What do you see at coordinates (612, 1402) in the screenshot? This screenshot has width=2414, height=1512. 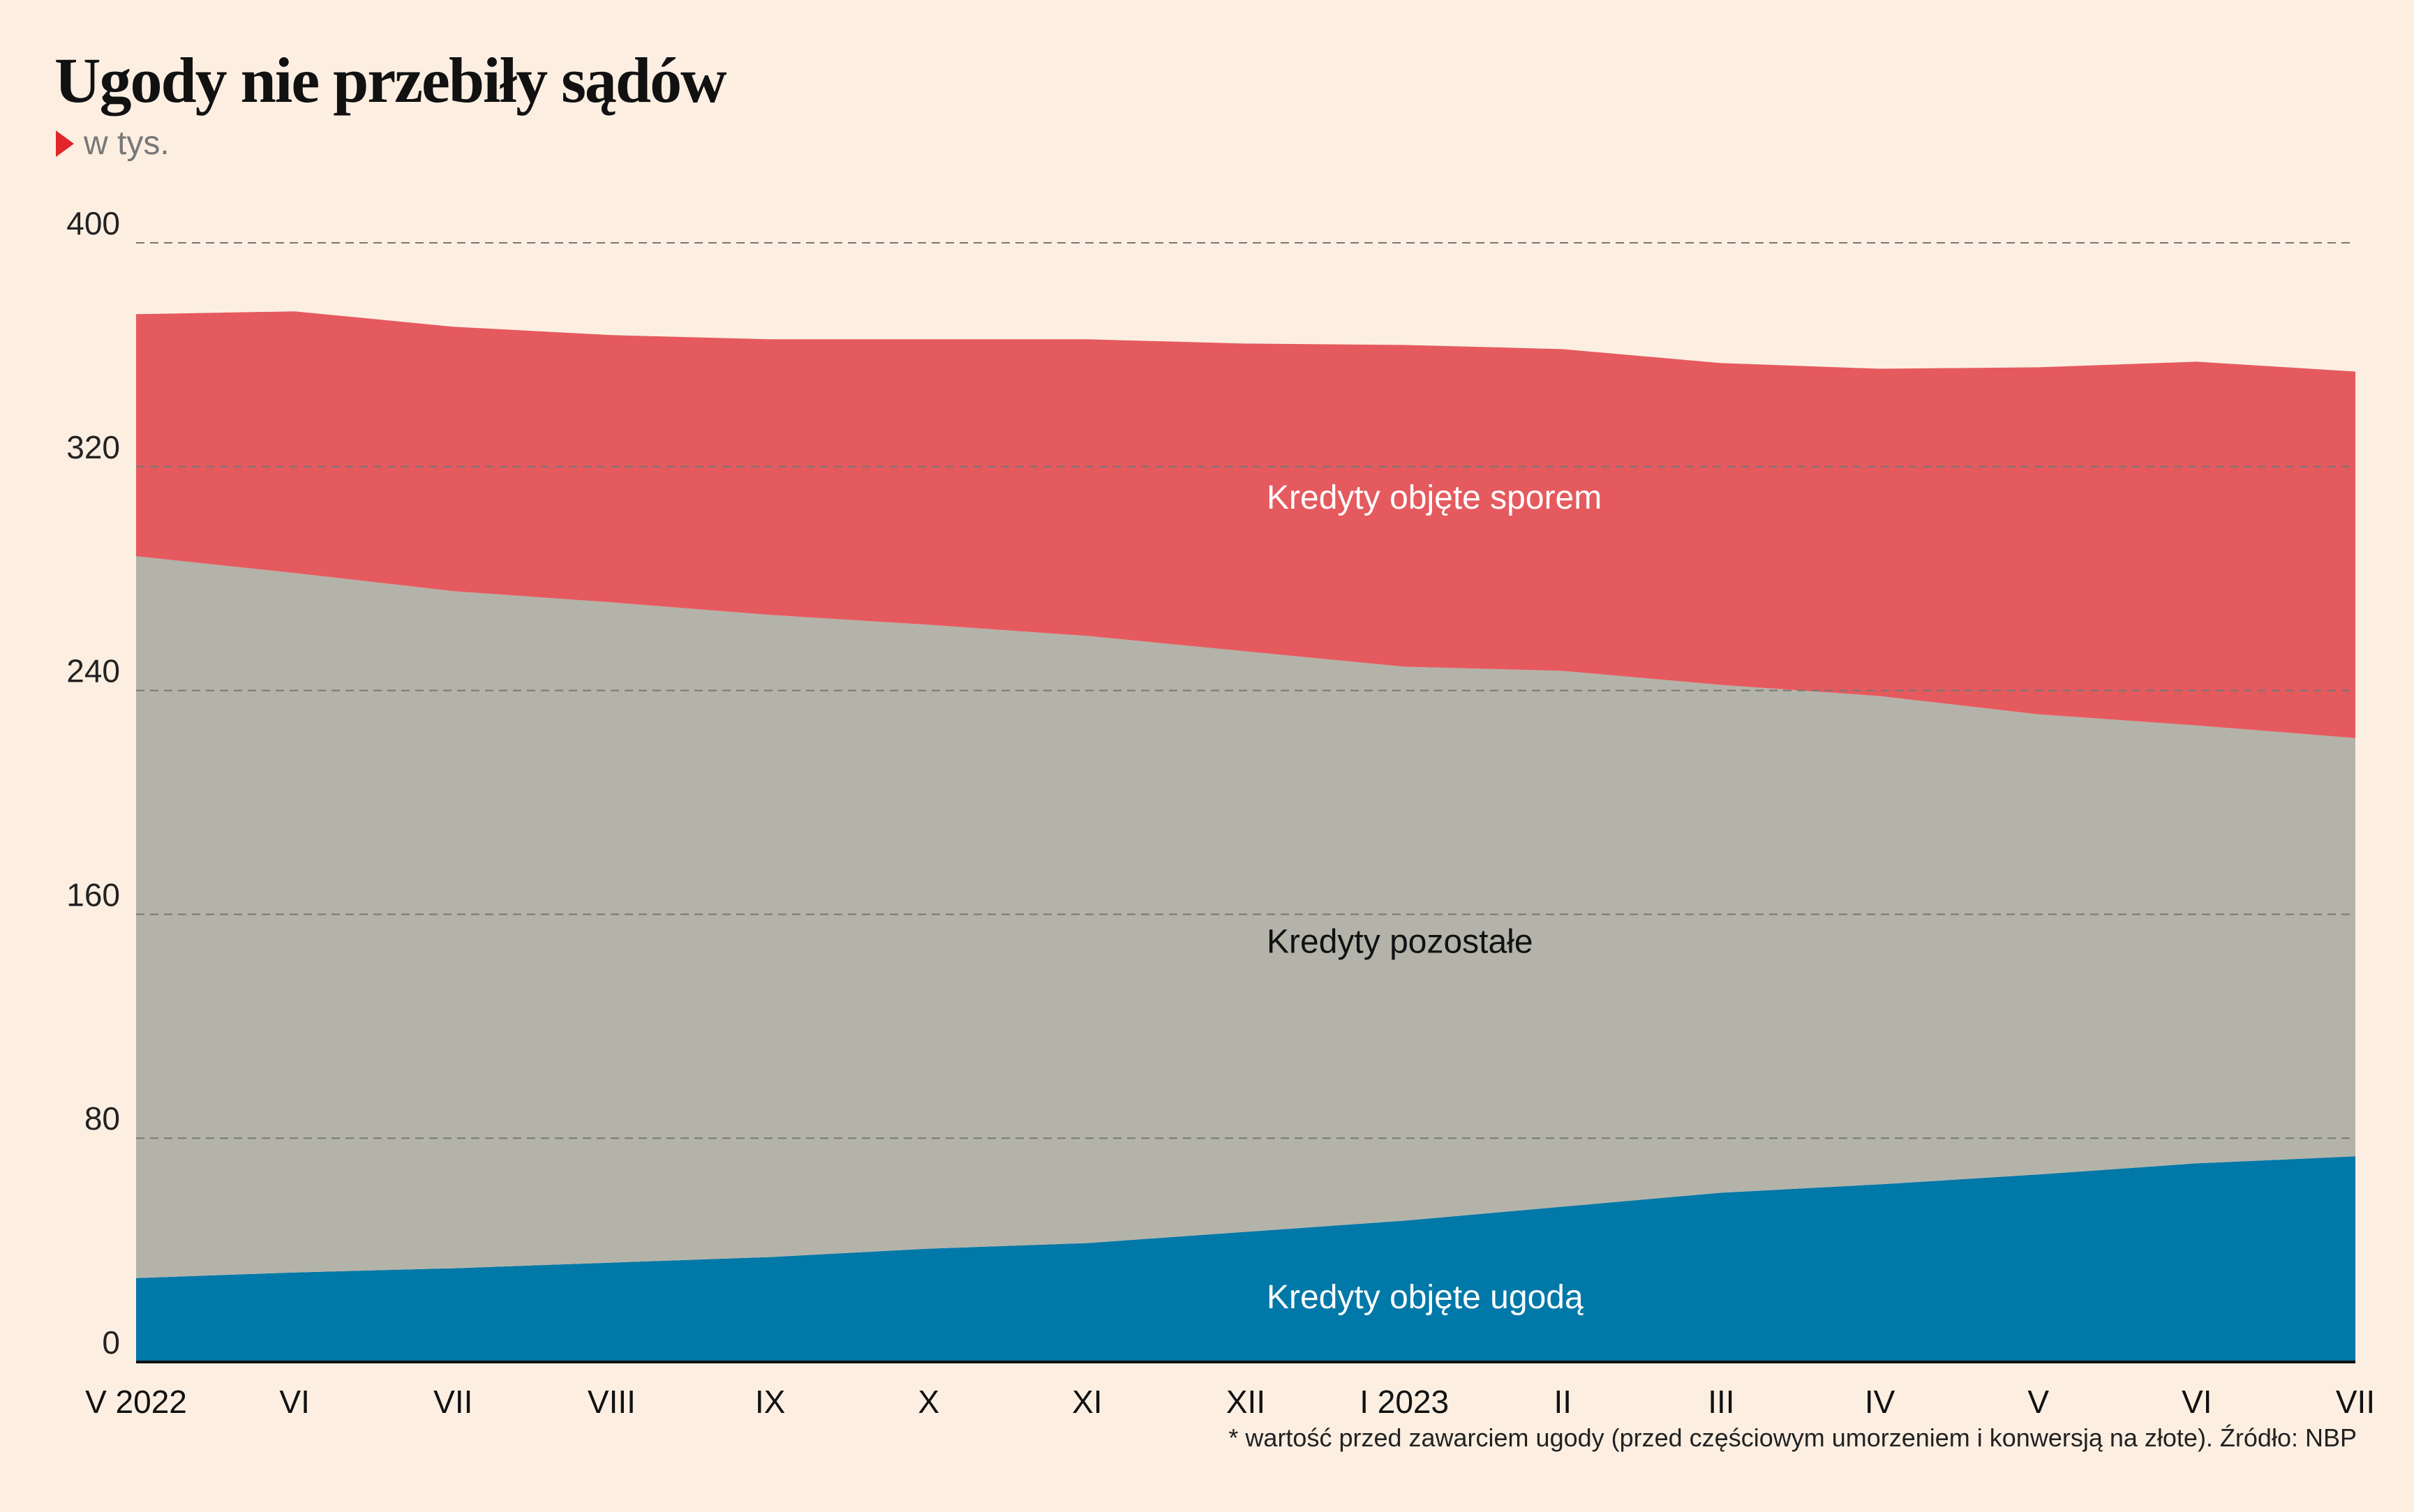 I see `x-tick-label: VIII` at bounding box center [612, 1402].